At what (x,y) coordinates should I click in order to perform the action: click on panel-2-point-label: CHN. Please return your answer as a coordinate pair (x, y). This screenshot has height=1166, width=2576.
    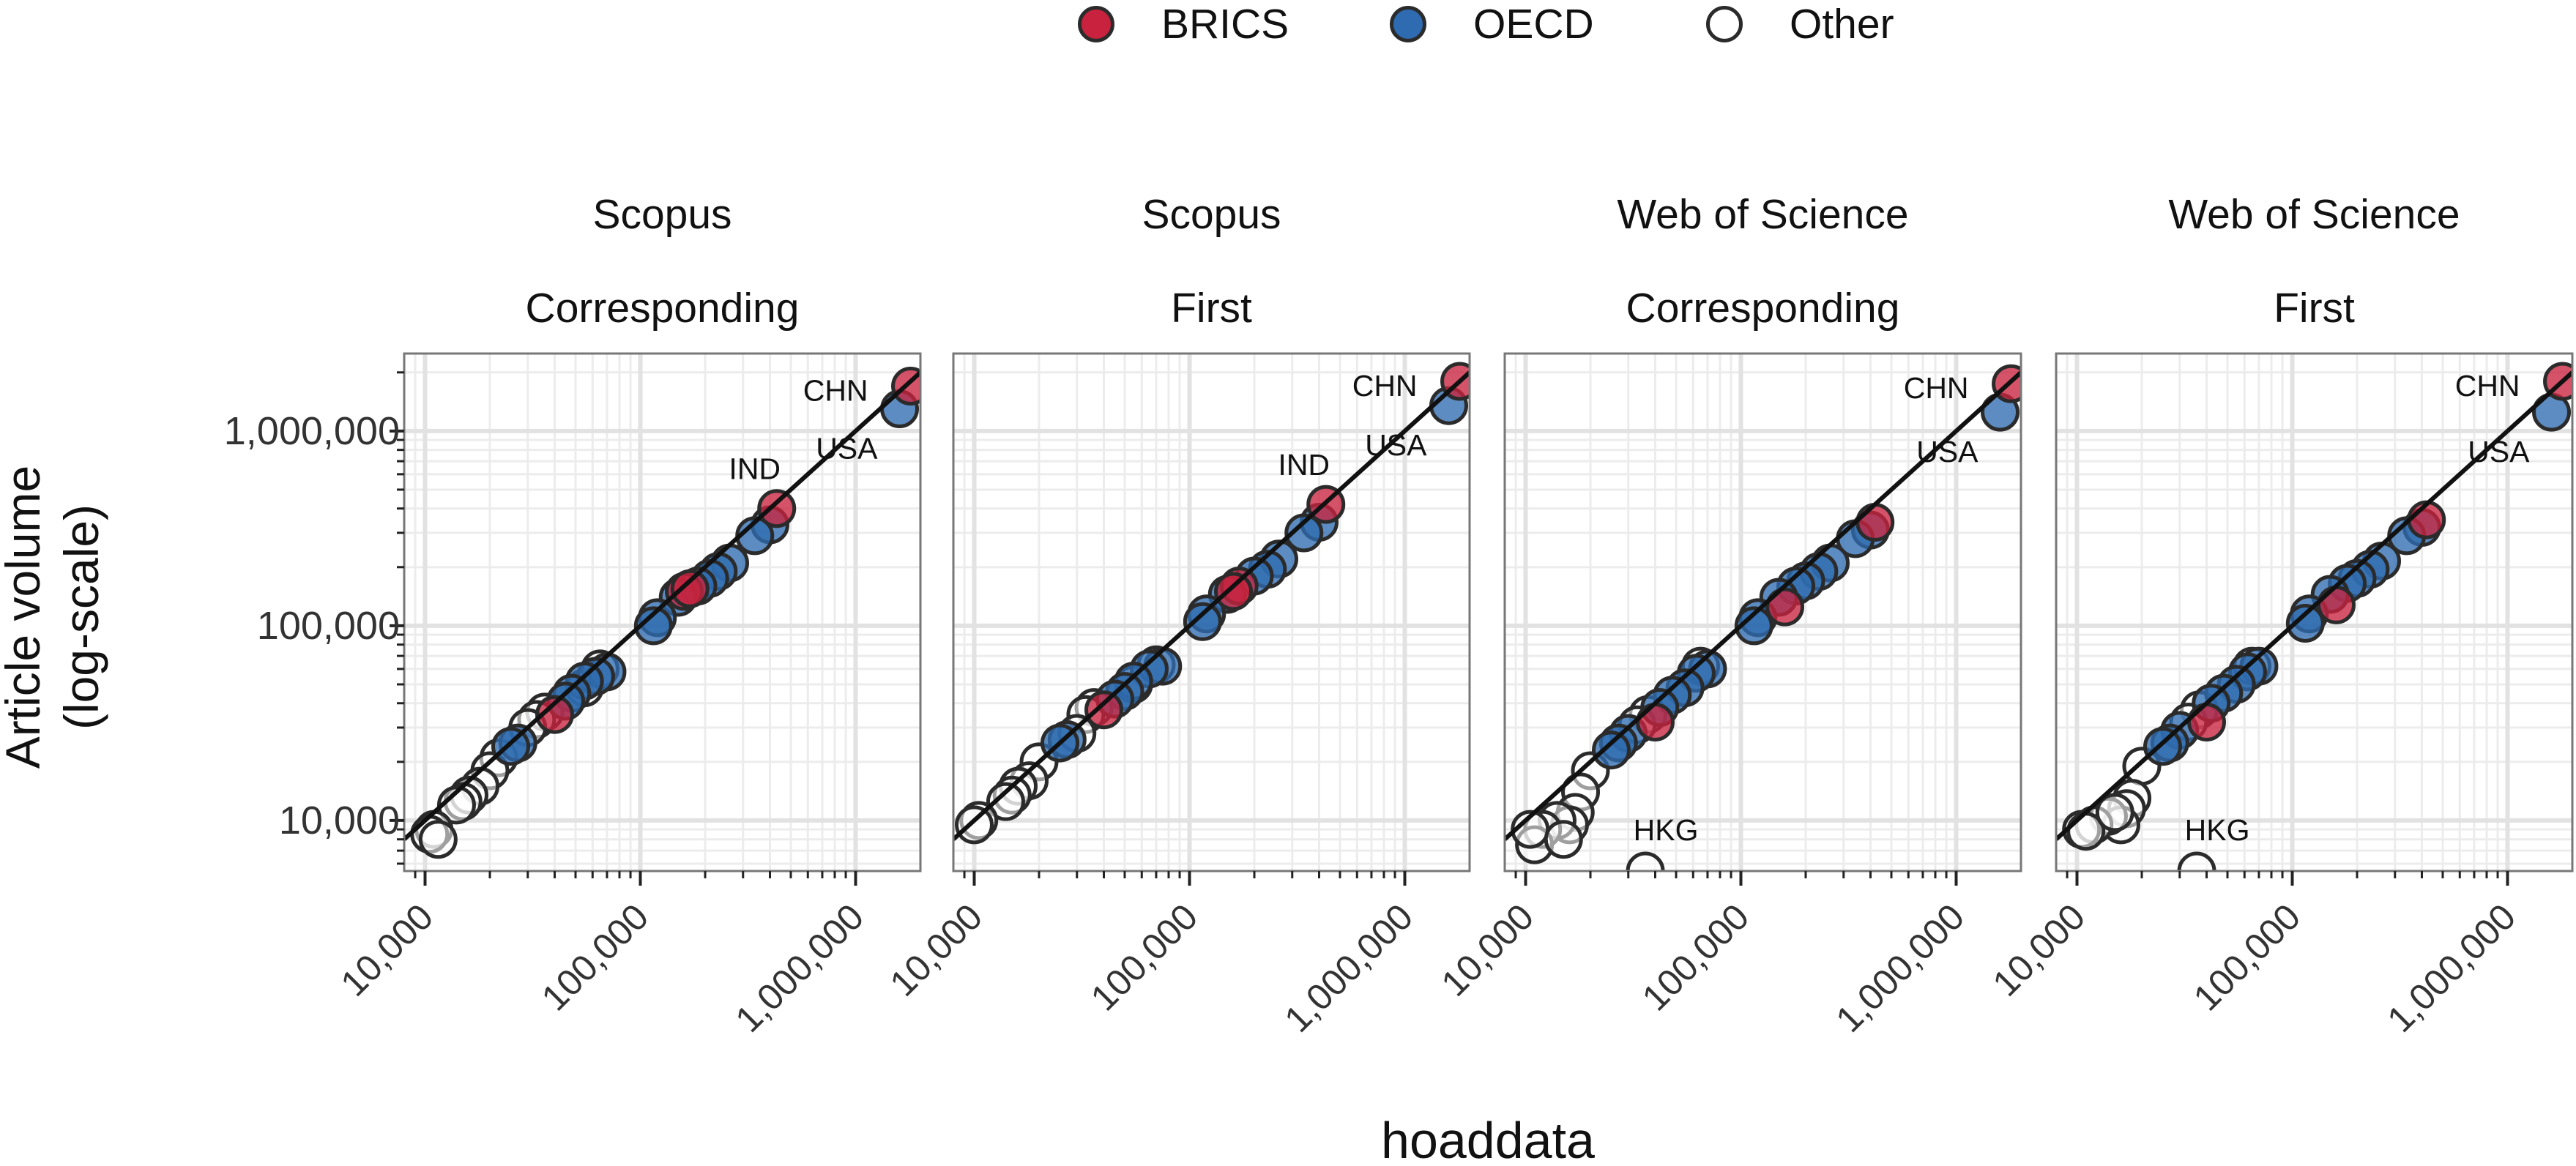
    Looking at the image, I should click on (1385, 386).